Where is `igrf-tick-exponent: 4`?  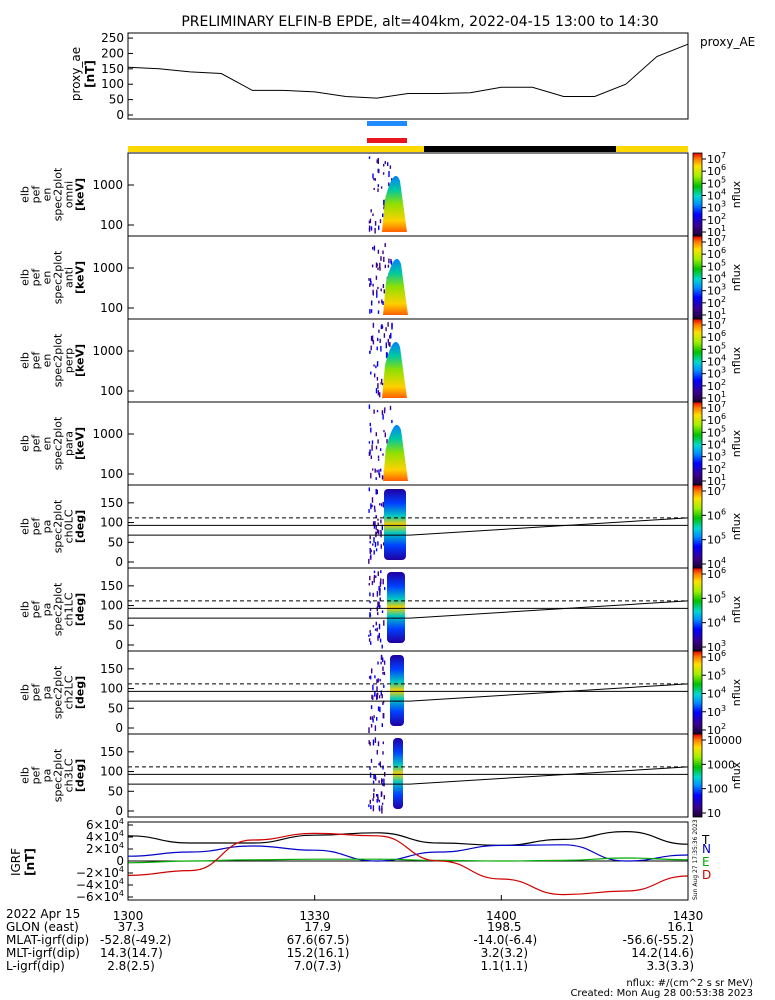
igrf-tick-exponent: 4 is located at coordinates (121, 881).